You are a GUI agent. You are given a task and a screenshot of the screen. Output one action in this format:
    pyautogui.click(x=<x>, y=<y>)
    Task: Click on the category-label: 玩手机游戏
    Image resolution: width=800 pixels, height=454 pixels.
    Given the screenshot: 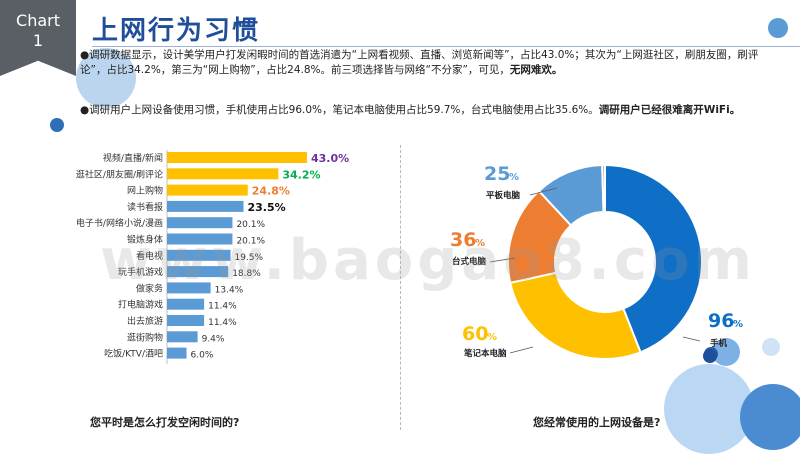 What is the action you would take?
    pyautogui.click(x=140, y=272)
    